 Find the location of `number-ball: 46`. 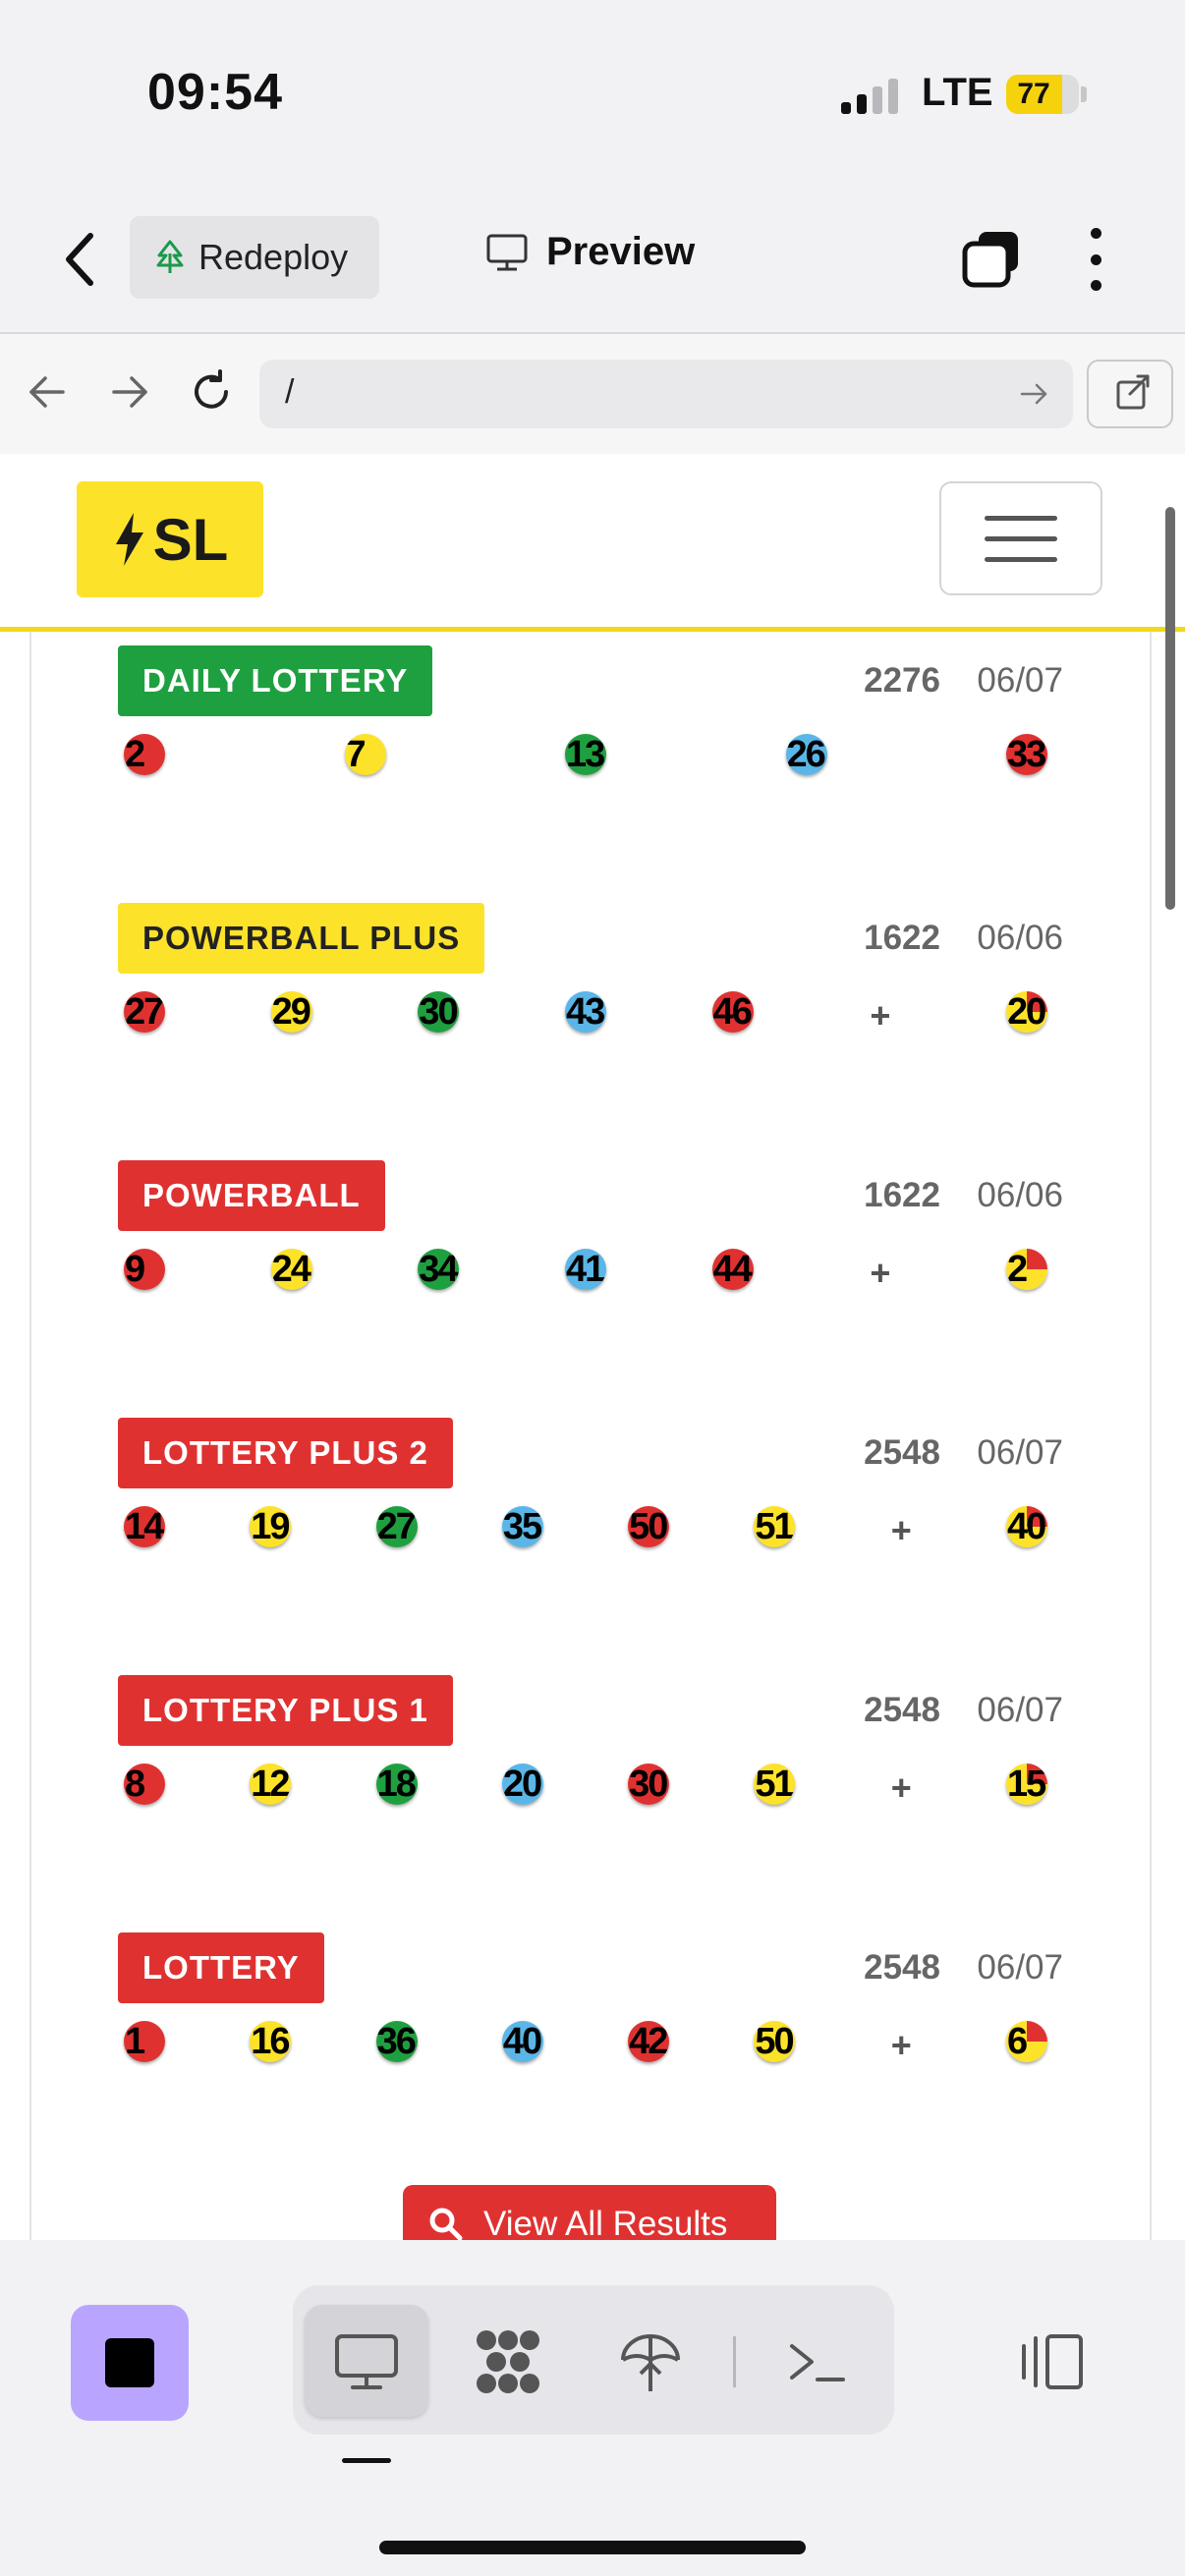

number-ball: 46 is located at coordinates (732, 1012).